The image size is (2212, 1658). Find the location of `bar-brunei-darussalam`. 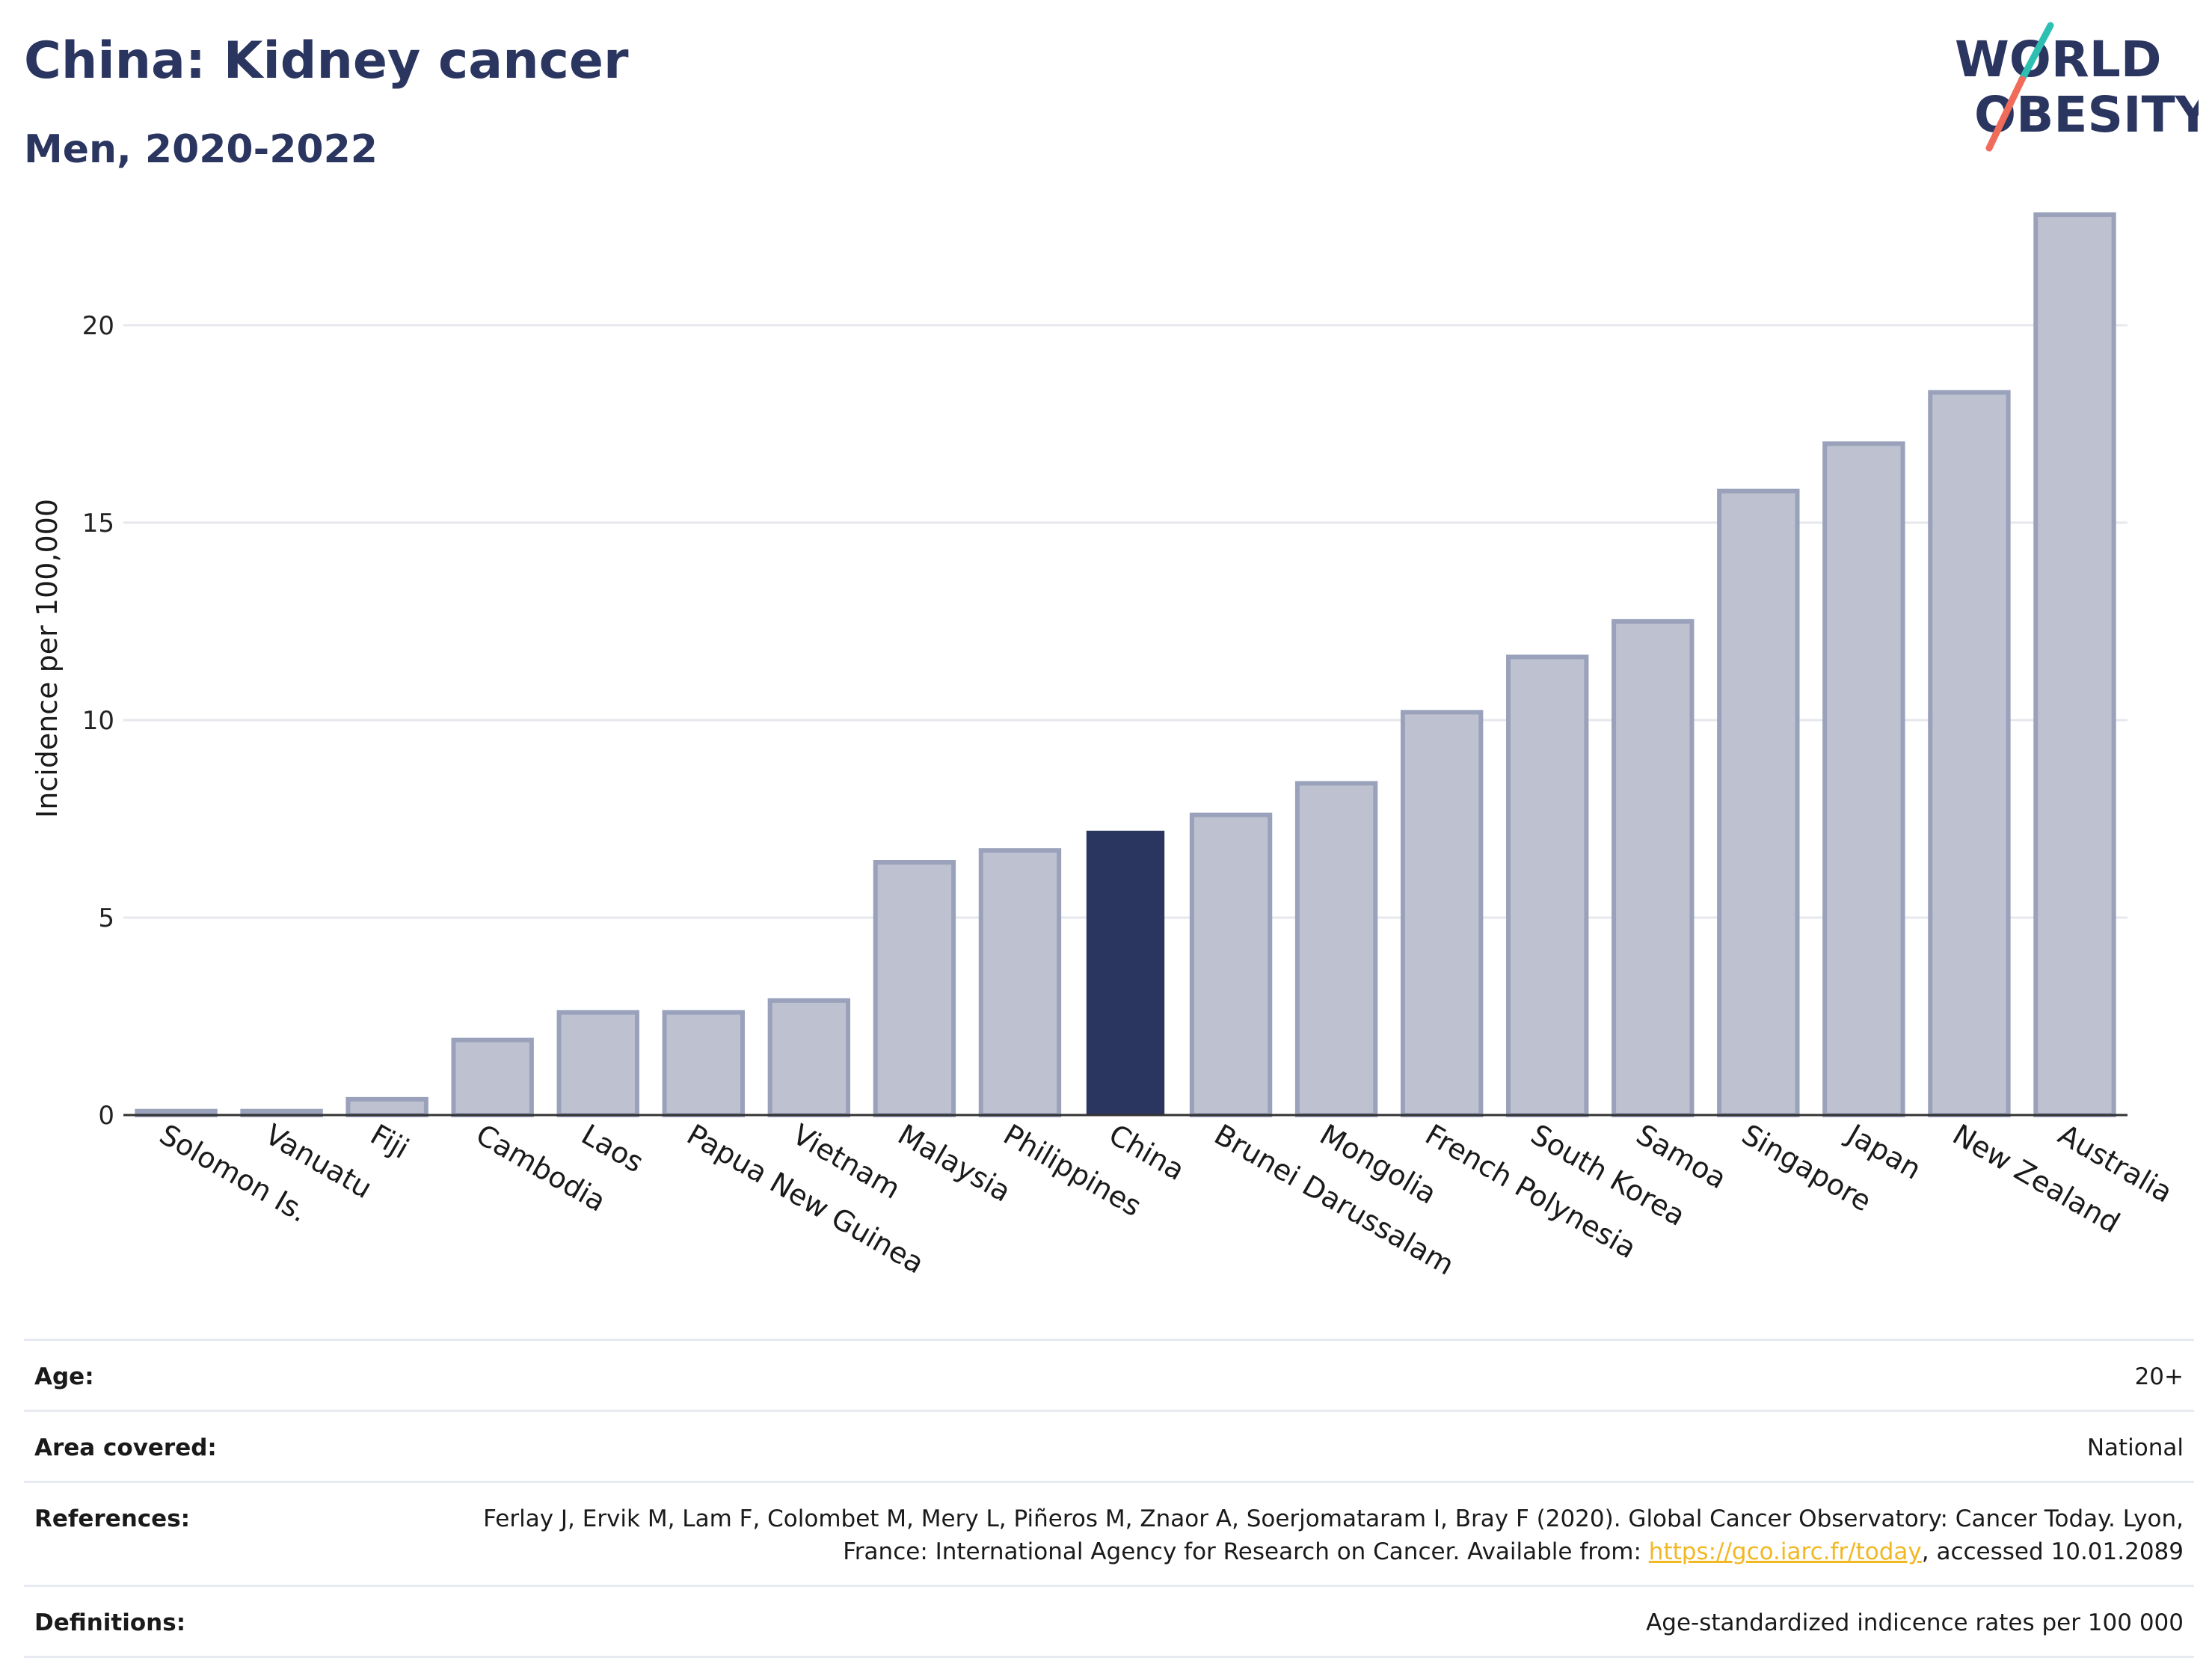

bar-brunei-darussalam is located at coordinates (1231, 964).